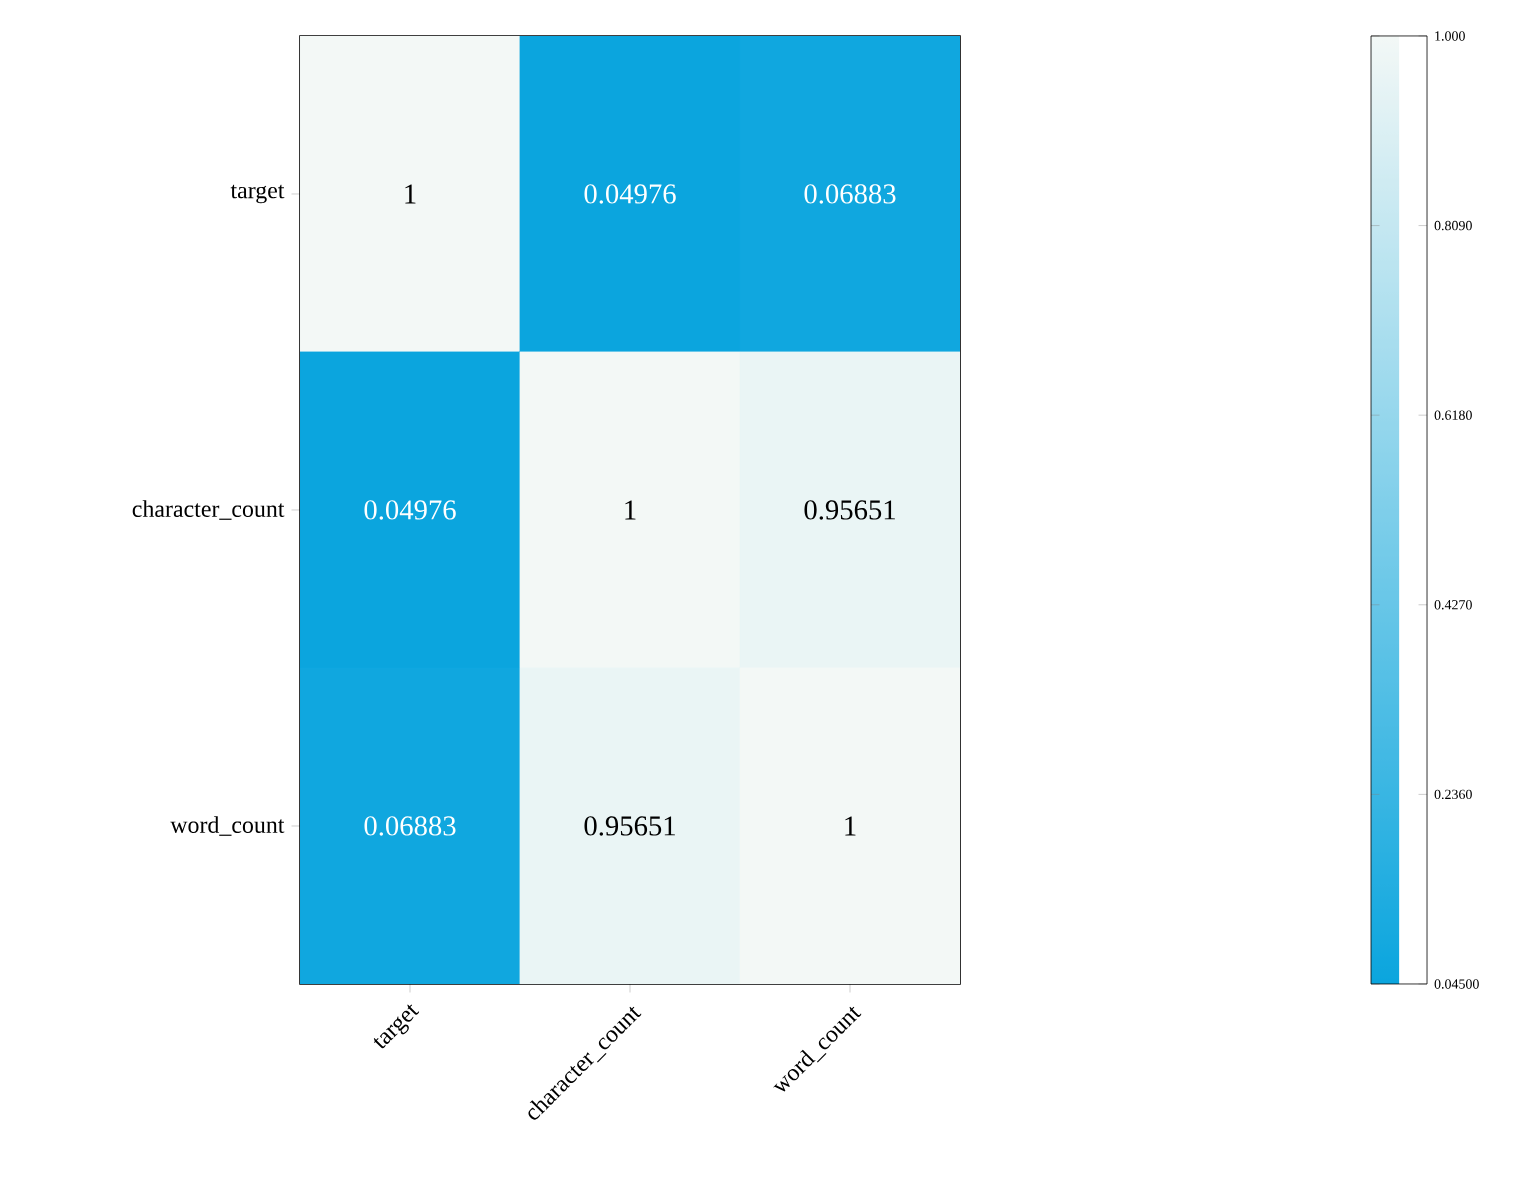  Describe the element at coordinates (227, 826) in the screenshot. I see `y-tick-label: word_count` at that location.